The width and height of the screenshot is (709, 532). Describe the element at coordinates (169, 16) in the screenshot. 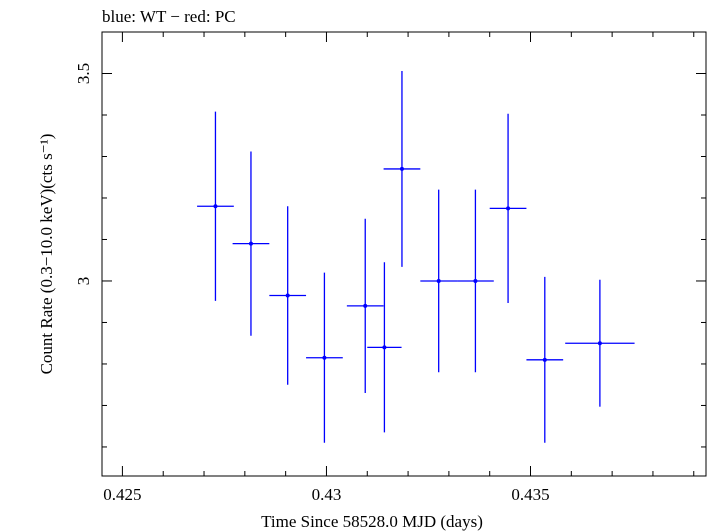

I see `chart-title: blue: WT − red: PC` at that location.